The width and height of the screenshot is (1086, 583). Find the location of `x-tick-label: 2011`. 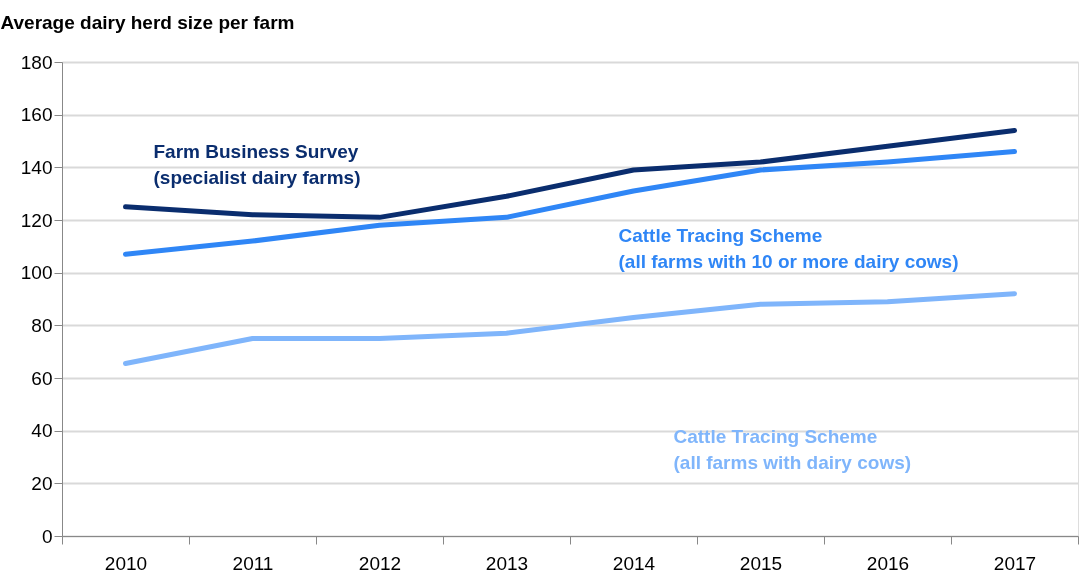

x-tick-label: 2011 is located at coordinates (253, 563).